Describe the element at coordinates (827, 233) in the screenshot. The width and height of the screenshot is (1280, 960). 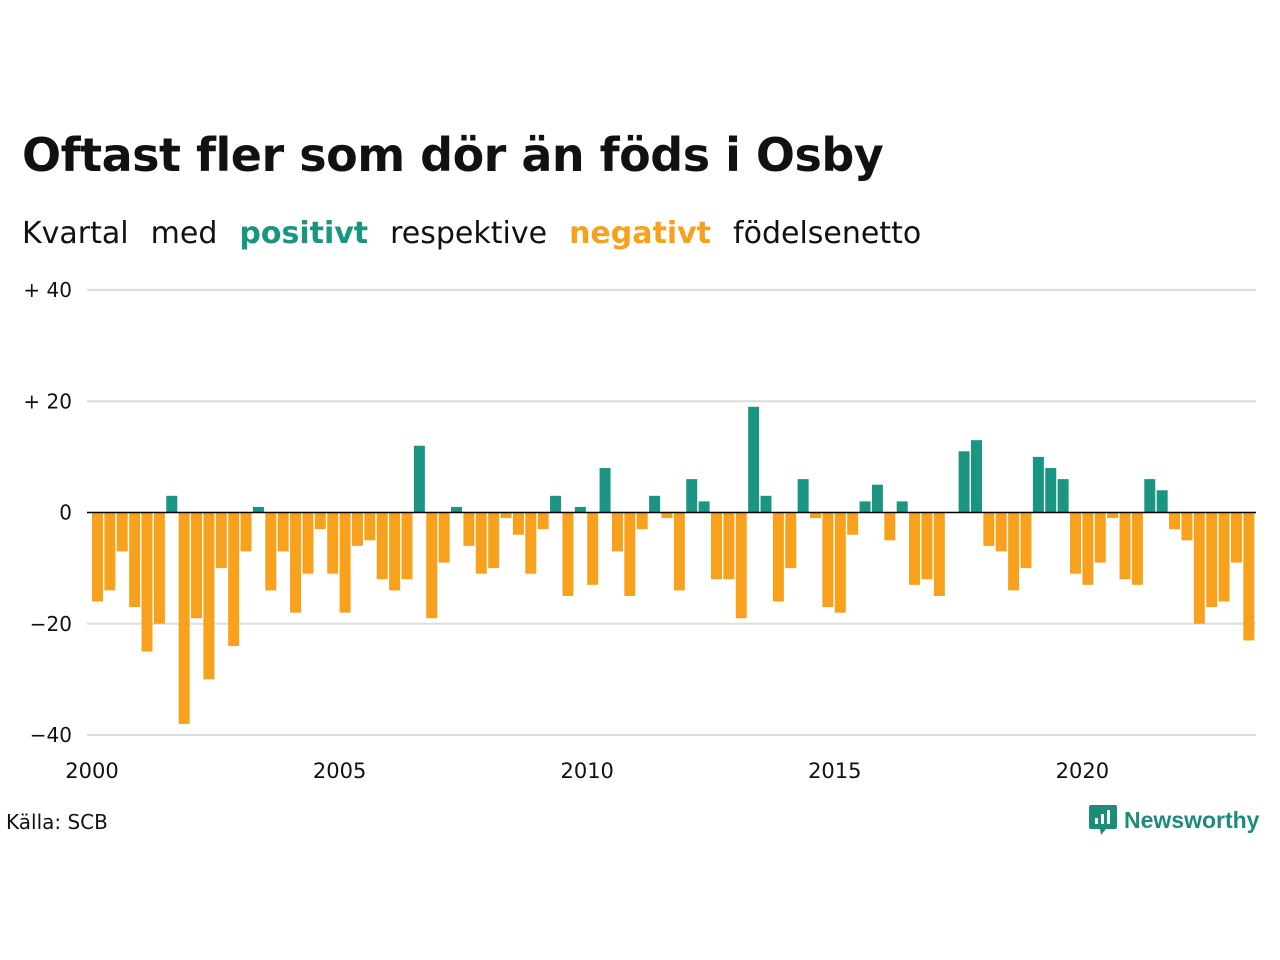
I see `subtitle-word-fodelsenetto: födelsenetto` at that location.